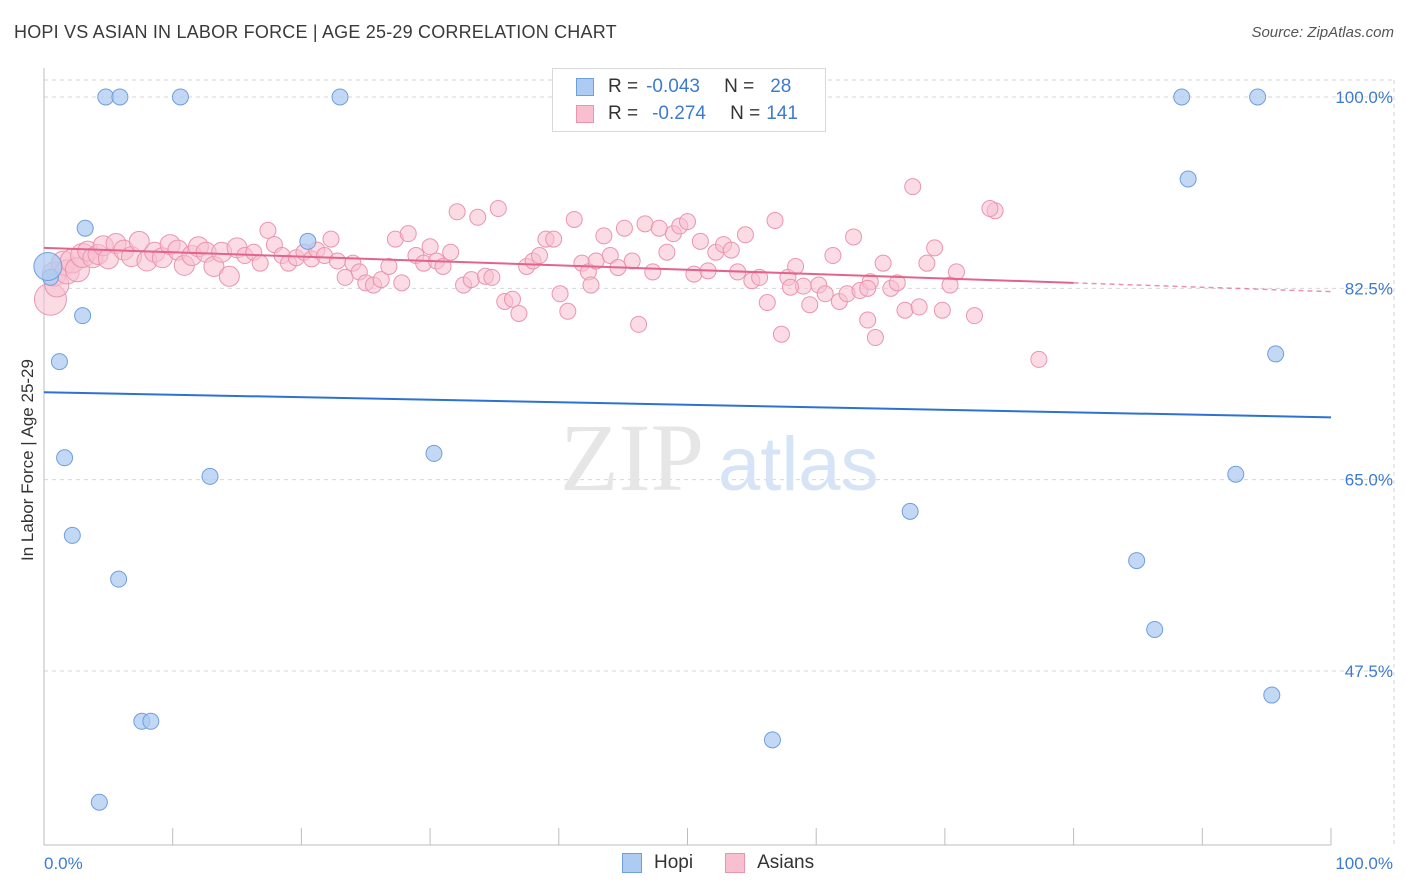 Image resolution: width=1406 pixels, height=892 pixels. I want to click on watermark-atlas: atlas, so click(798, 464).